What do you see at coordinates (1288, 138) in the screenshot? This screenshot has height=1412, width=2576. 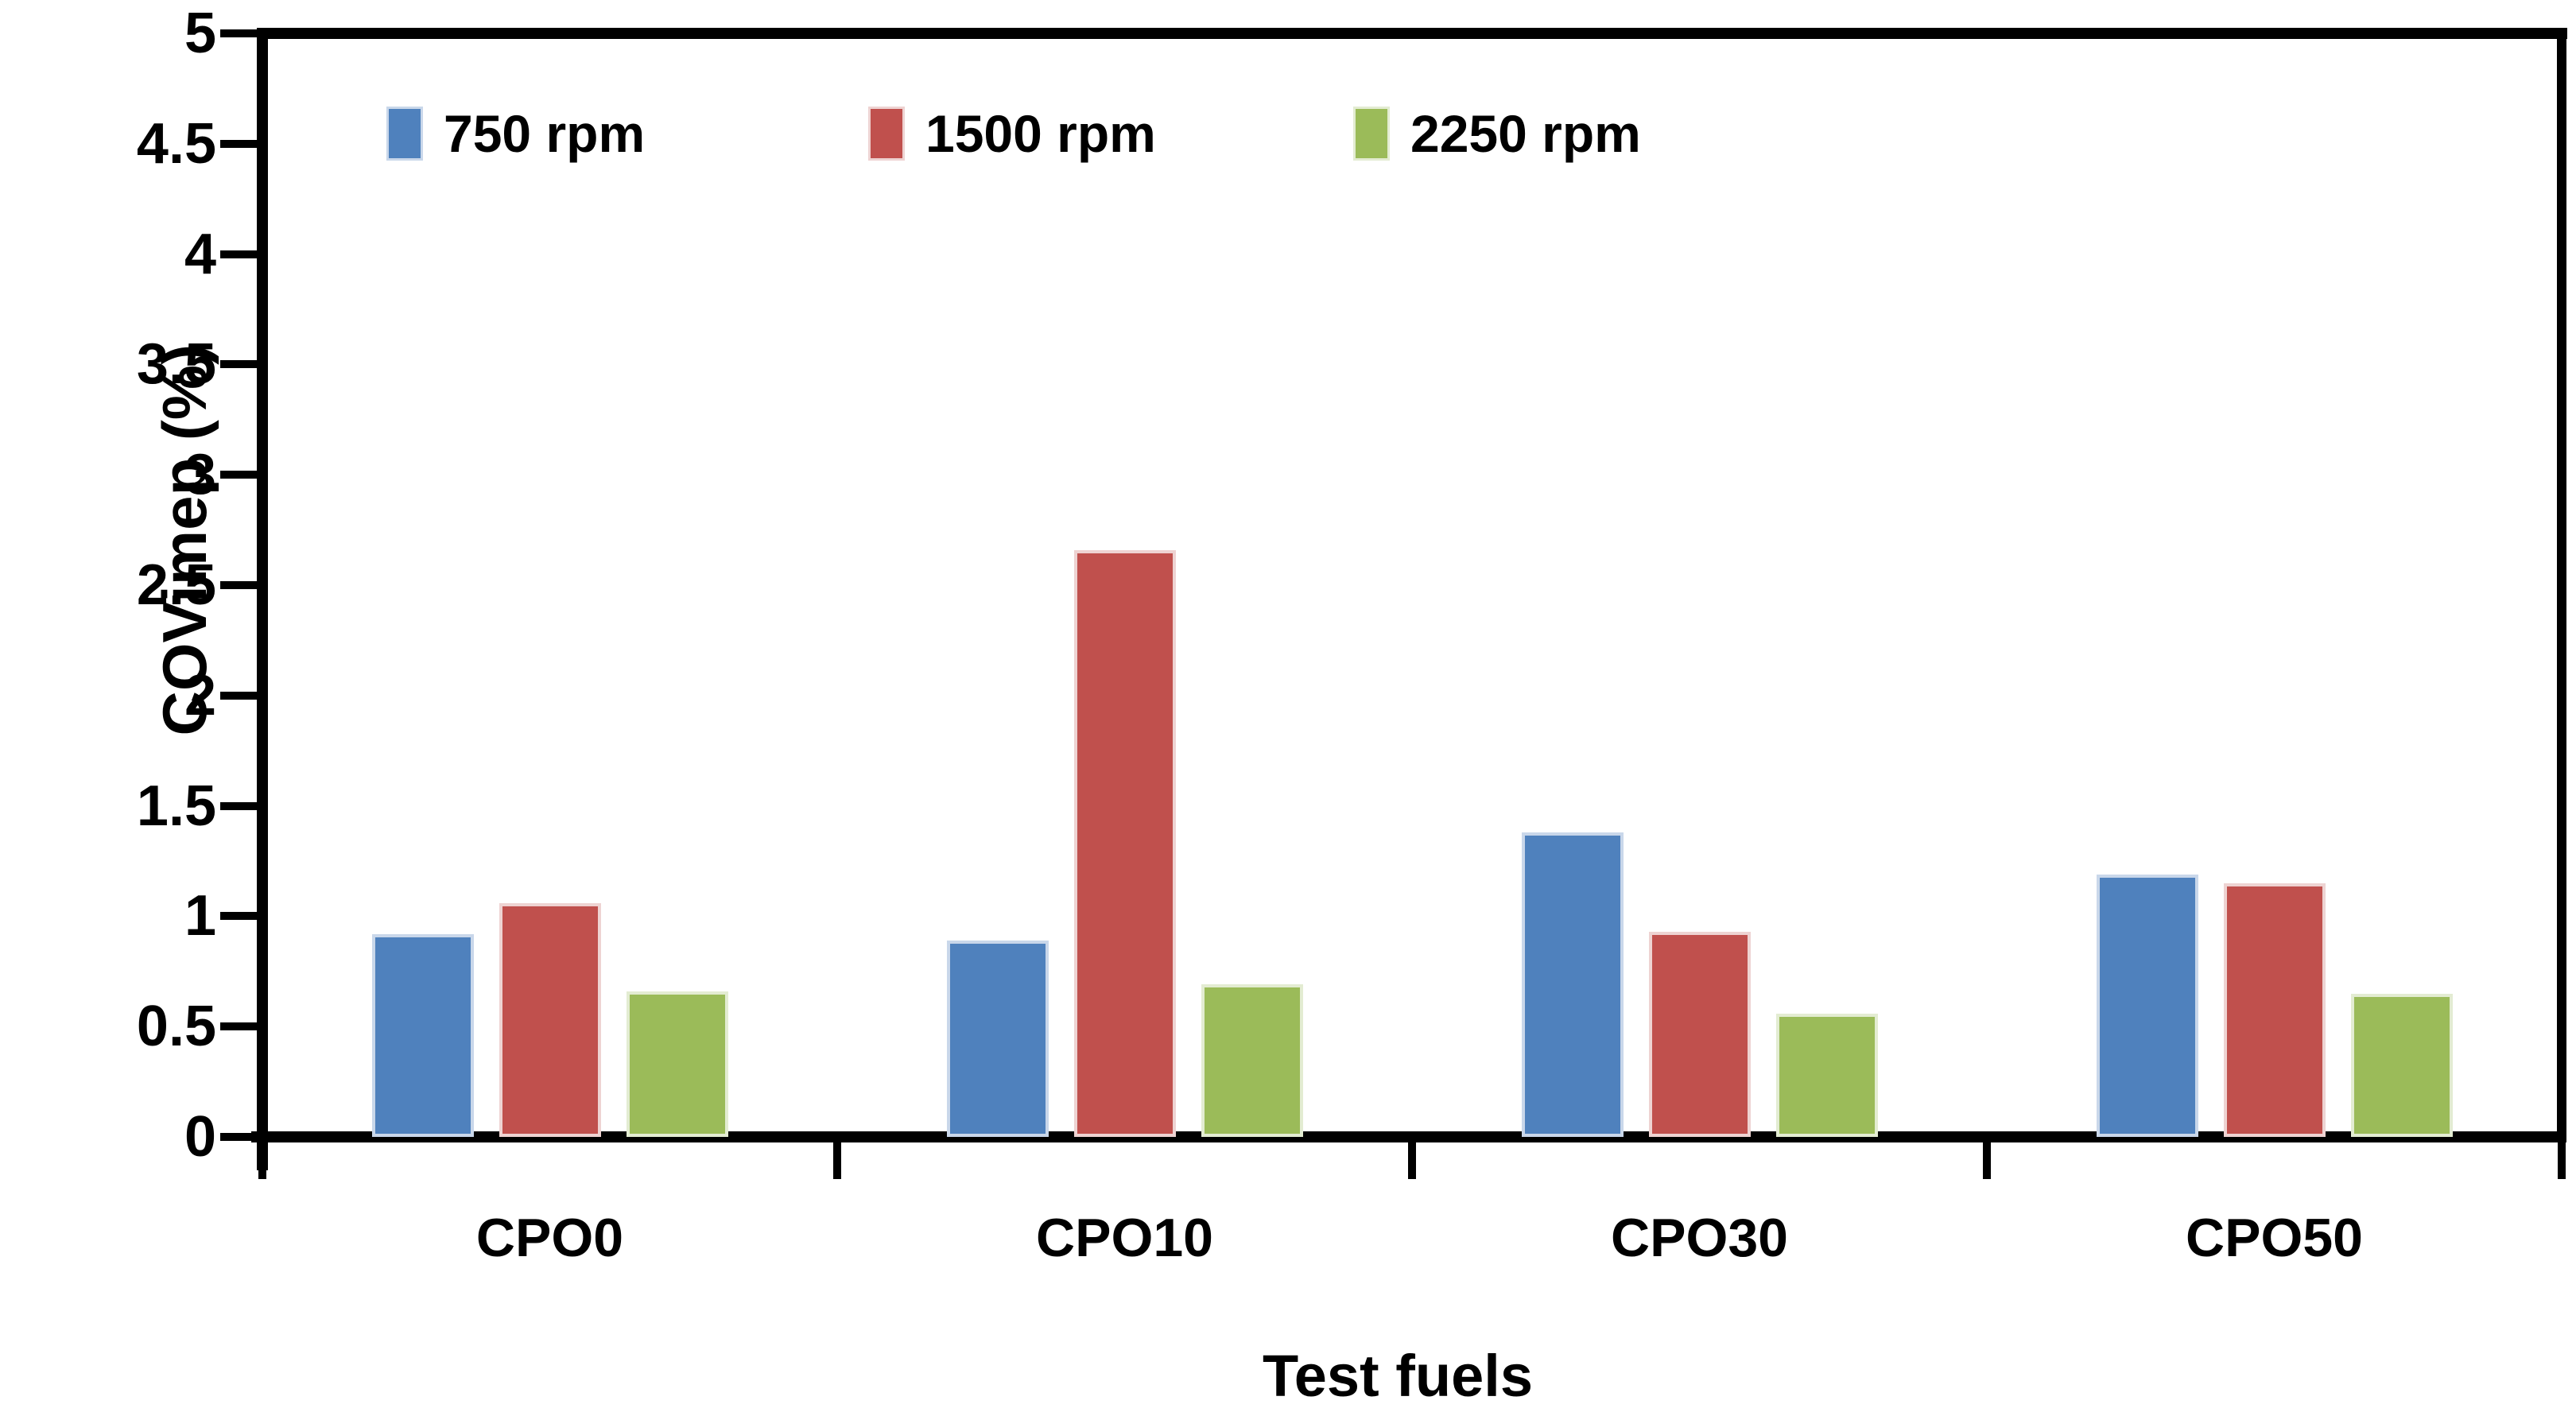 I see `legend: 750 rpm 1500 rpm 2250 rpm` at bounding box center [1288, 138].